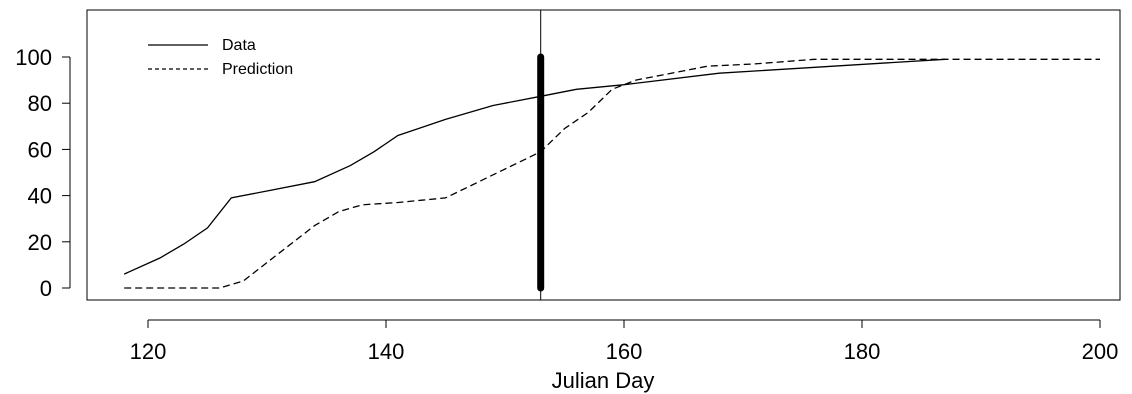 This screenshot has height=394, width=1132. Describe the element at coordinates (46, 288) in the screenshot. I see `y-tick-label: 0` at that location.